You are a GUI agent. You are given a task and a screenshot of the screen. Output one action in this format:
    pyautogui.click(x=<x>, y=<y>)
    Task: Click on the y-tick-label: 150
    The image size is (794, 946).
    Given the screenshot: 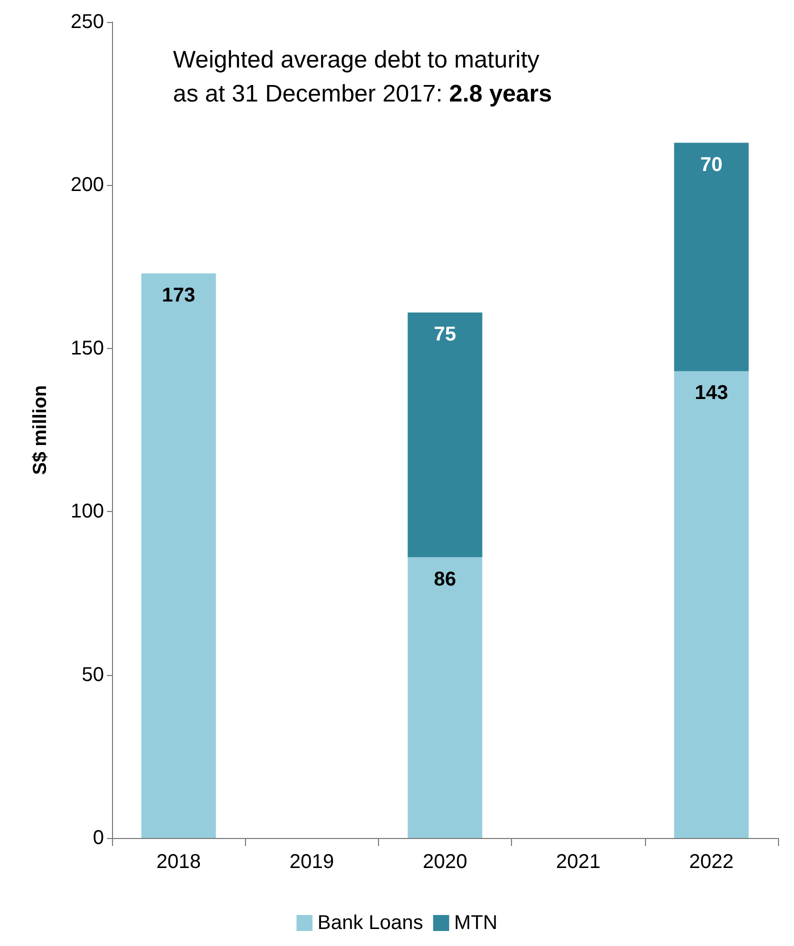 What is the action you would take?
    pyautogui.click(x=87, y=348)
    